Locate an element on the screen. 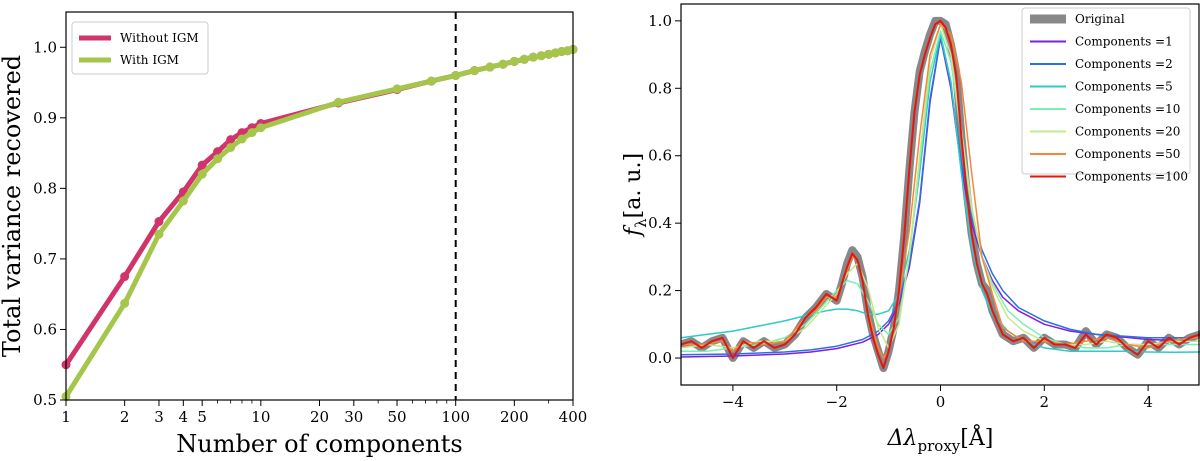 Image resolution: width=1200 pixels, height=461 pixels. legend-item-without-igm: Without IGM is located at coordinates (139, 38).